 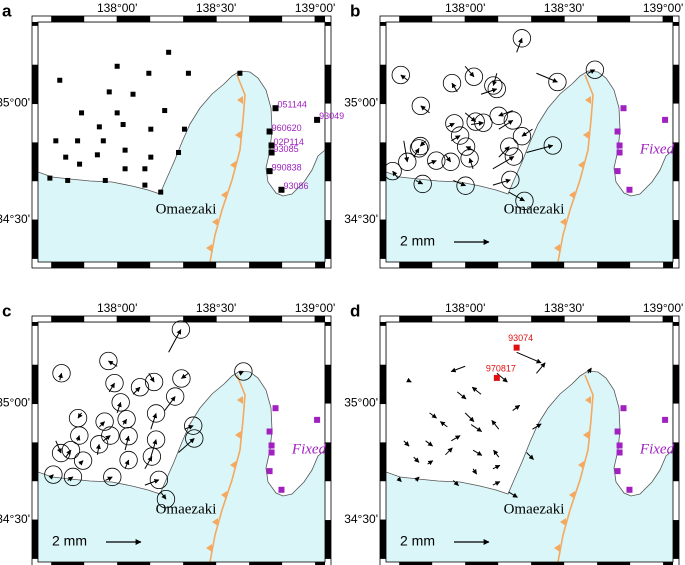 What do you see at coordinates (15, 103) in the screenshot?
I see `y-tick-label: 35°00'` at bounding box center [15, 103].